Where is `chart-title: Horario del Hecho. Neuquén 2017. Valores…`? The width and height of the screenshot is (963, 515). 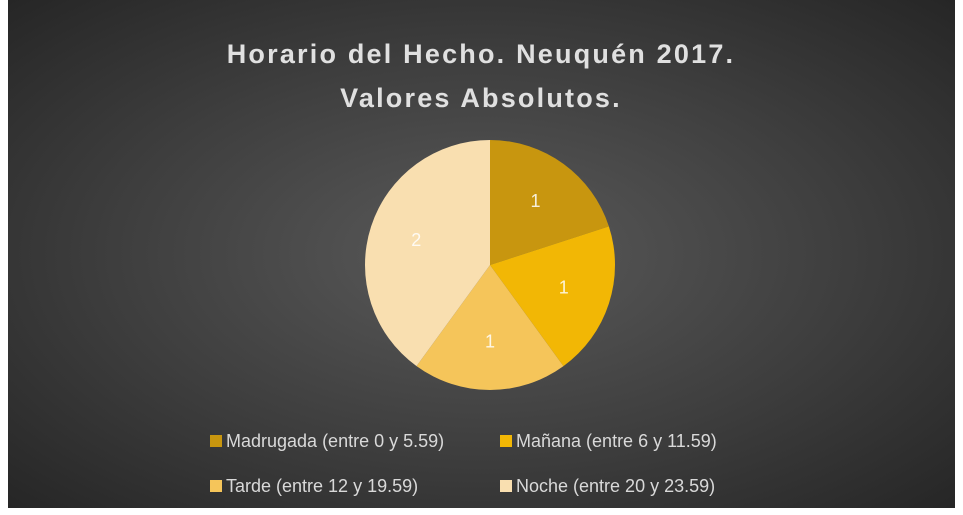
chart-title: Horario del Hecho. Neuquén 2017. Valores… is located at coordinates (481, 76).